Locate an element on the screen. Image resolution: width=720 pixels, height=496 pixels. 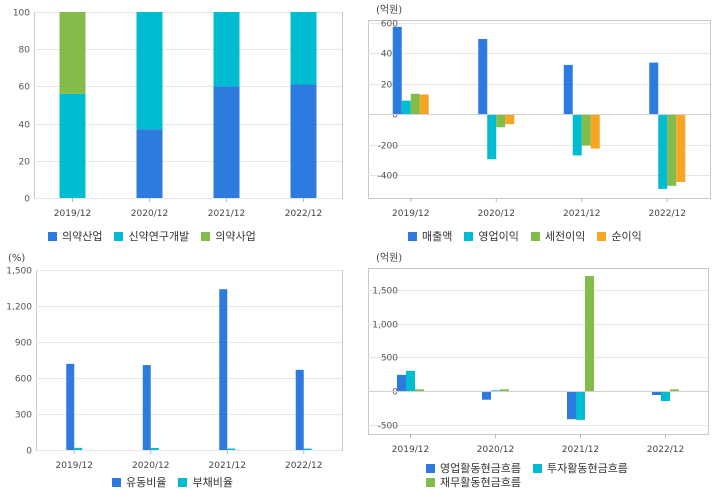
legend-revenue-mix: 의약산업 신약연구개발 의약사업 is located at coordinates (158, 237).